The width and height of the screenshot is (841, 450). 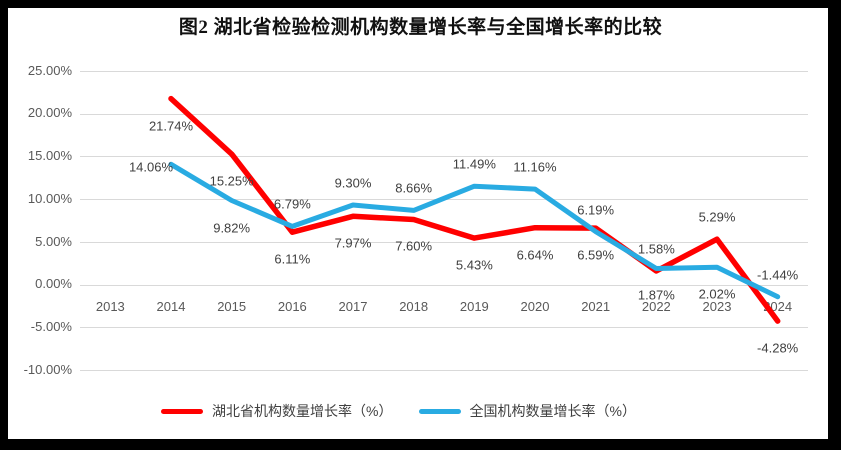 What do you see at coordinates (49, 70) in the screenshot?
I see `y-tick-label: 25.00%` at bounding box center [49, 70].